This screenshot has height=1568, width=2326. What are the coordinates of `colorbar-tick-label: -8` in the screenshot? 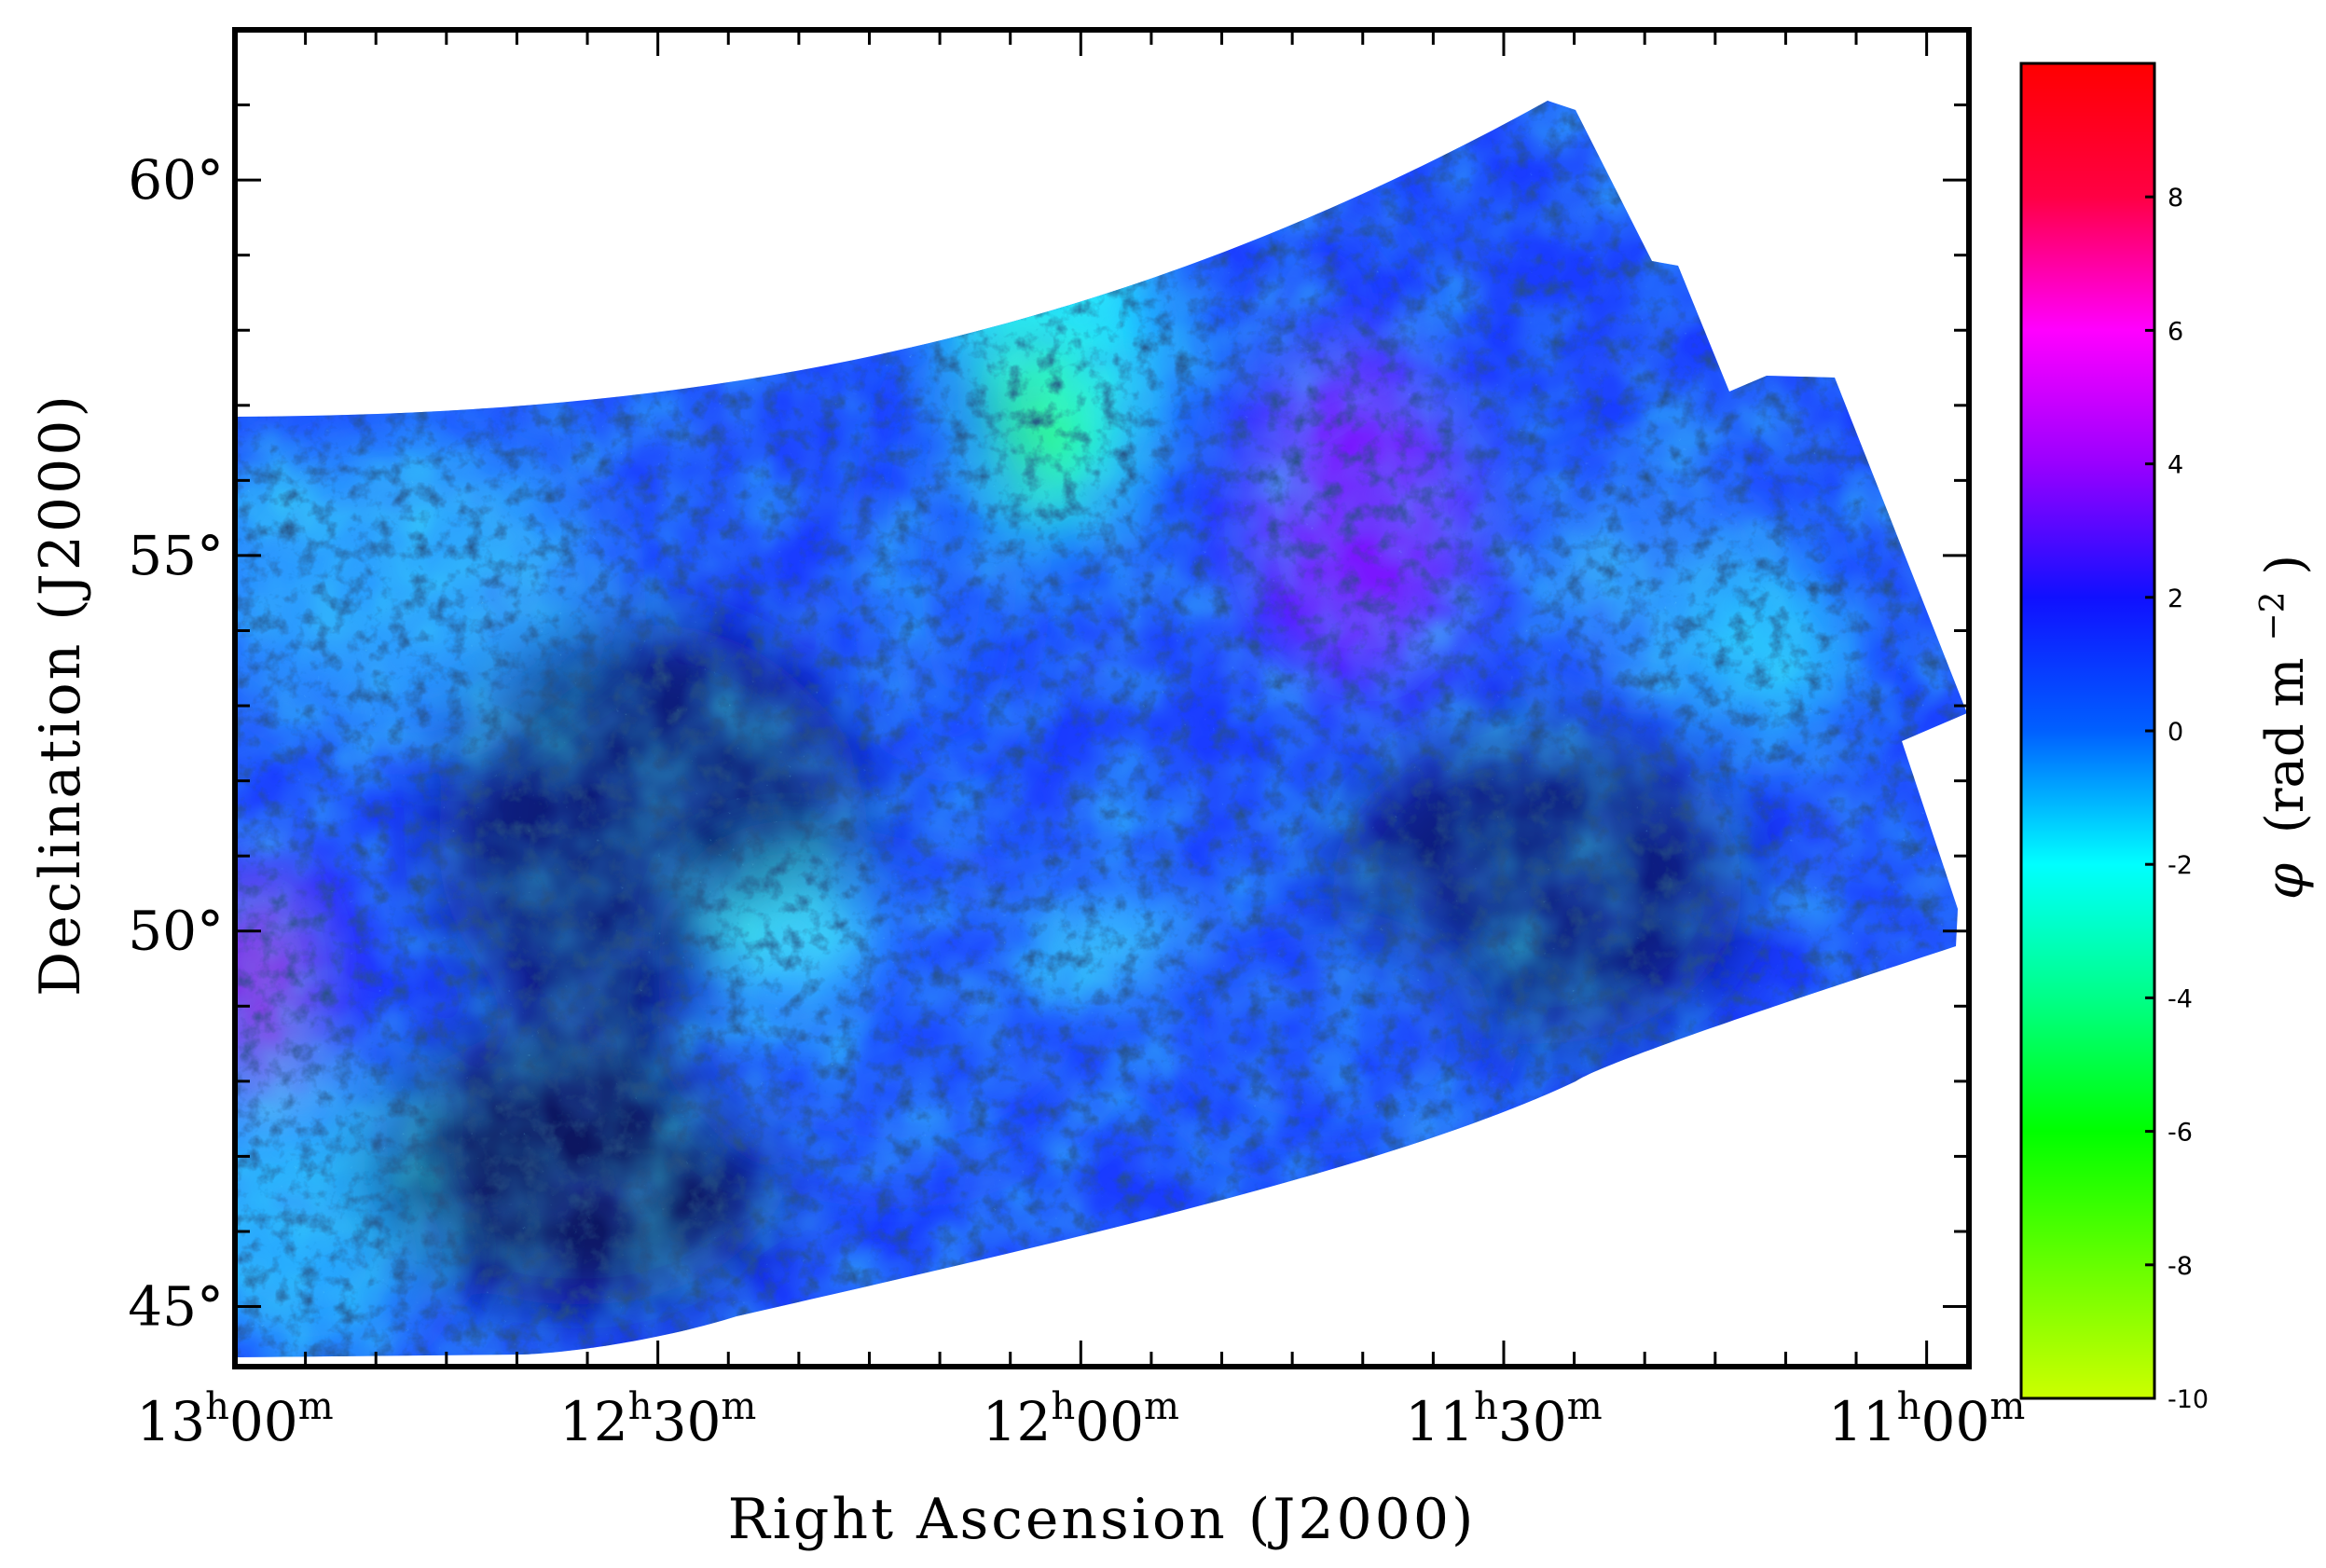 It's located at (2180, 1266).